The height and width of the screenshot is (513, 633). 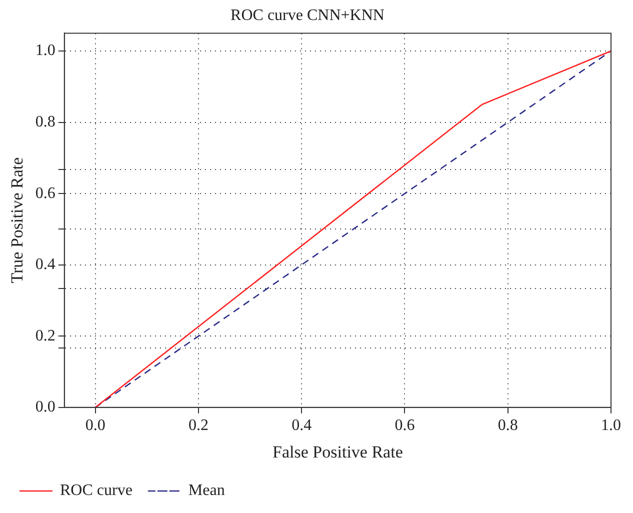 I want to click on y-tick-label: 0.4, so click(x=45, y=265).